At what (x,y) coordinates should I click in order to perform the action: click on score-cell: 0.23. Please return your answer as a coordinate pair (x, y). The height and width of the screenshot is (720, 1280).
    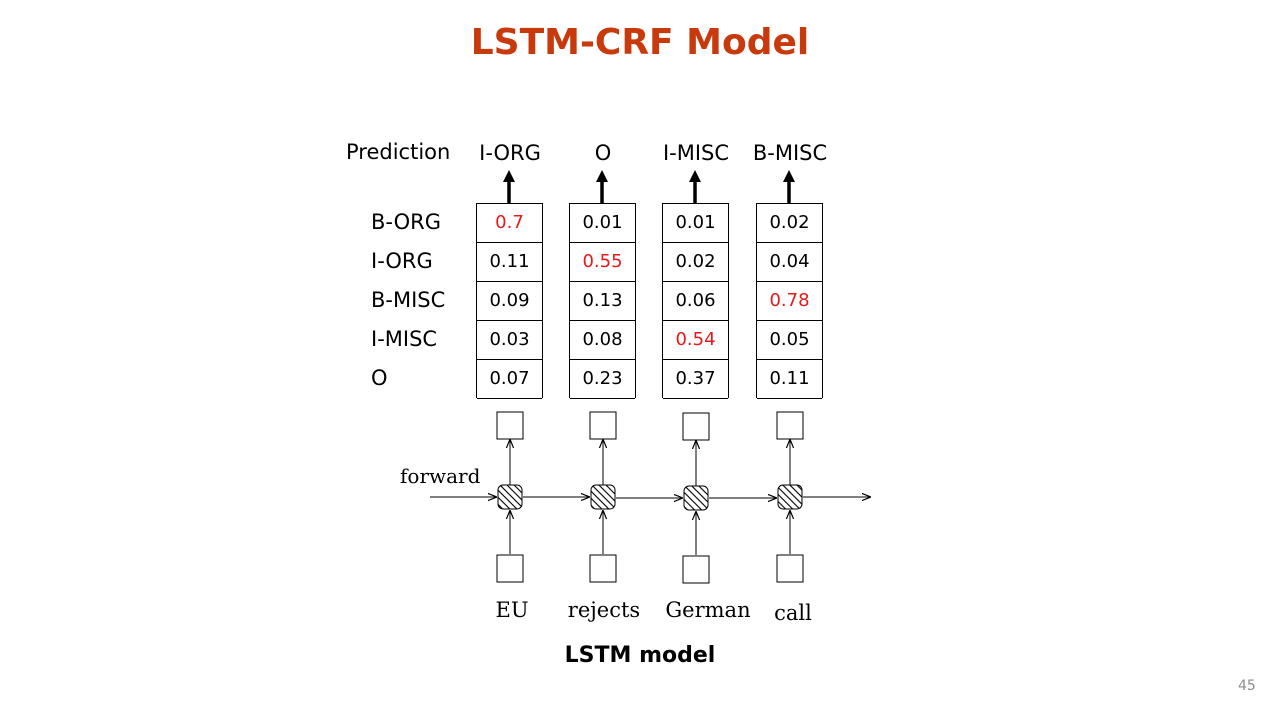
    Looking at the image, I should click on (602, 379).